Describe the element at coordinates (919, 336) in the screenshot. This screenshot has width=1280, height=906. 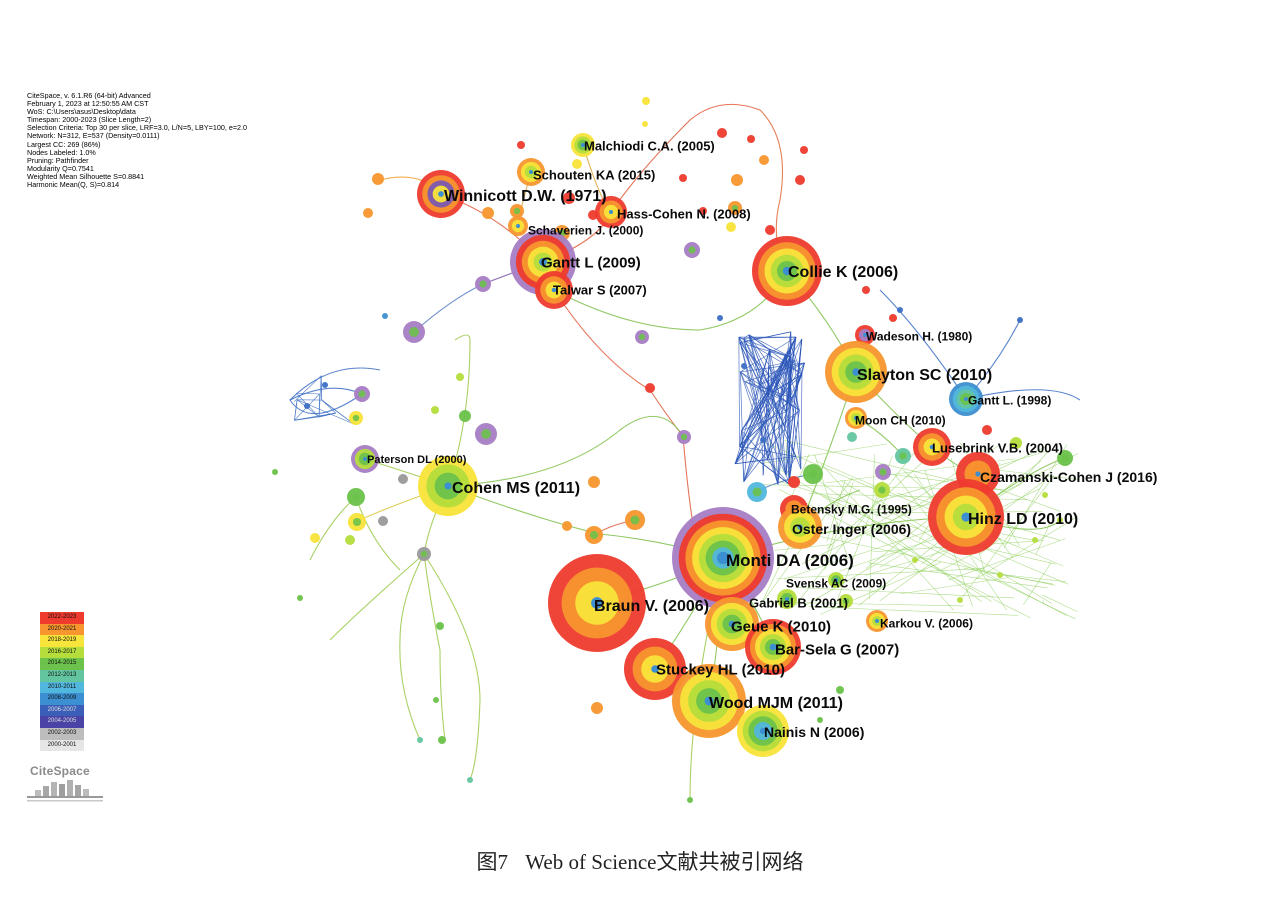
I see `node-label: Wadeson H. (1980)` at that location.